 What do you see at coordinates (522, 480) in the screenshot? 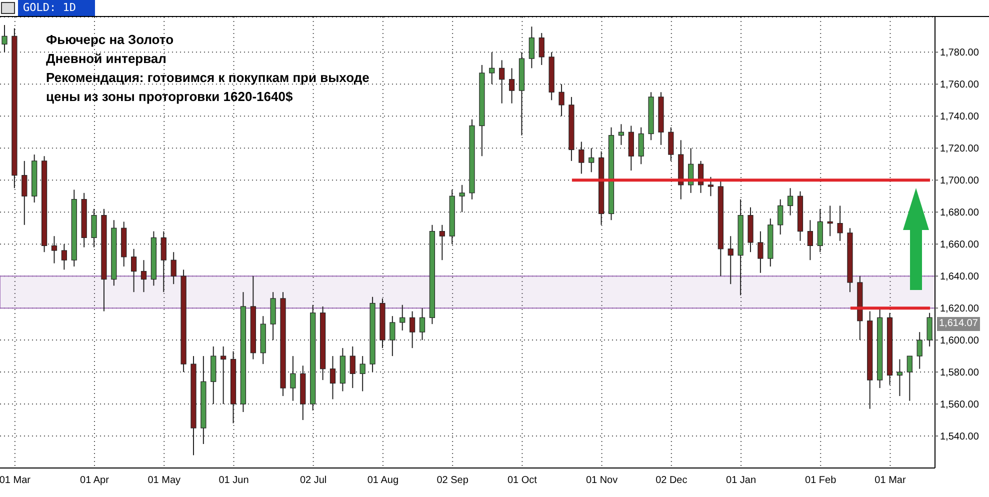
I see `x-tick-label: 01 Oct` at bounding box center [522, 480].